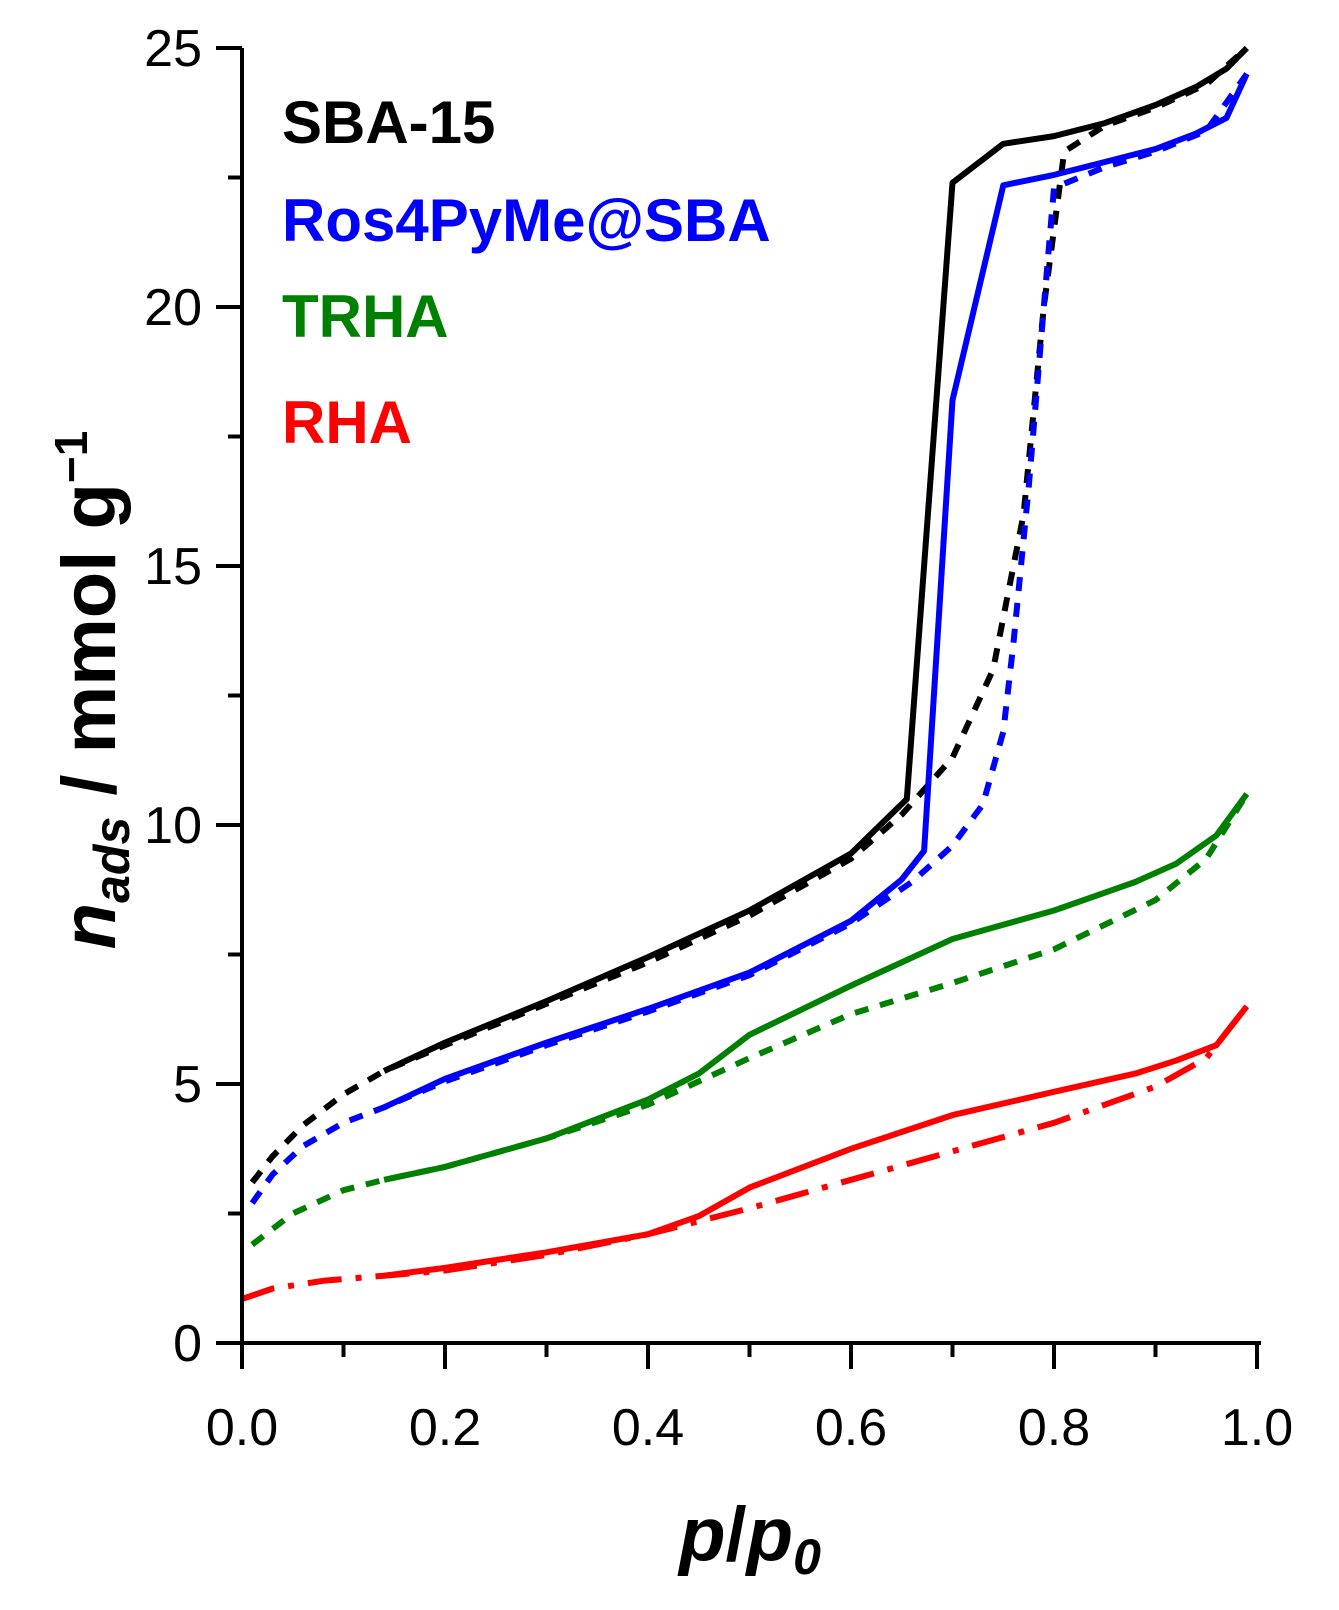 This screenshot has height=1610, width=1339. I want to click on legend-label-sba15: SBA-15, so click(388, 122).